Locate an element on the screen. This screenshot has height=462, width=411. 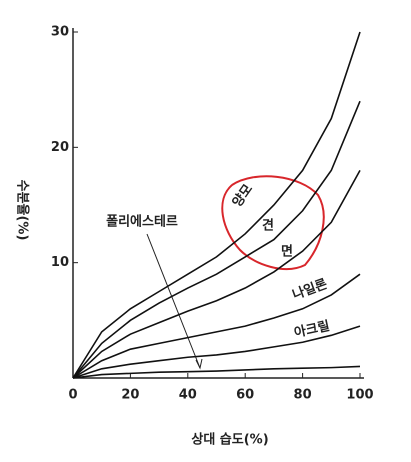
series-label: 면 is located at coordinates (287, 252).